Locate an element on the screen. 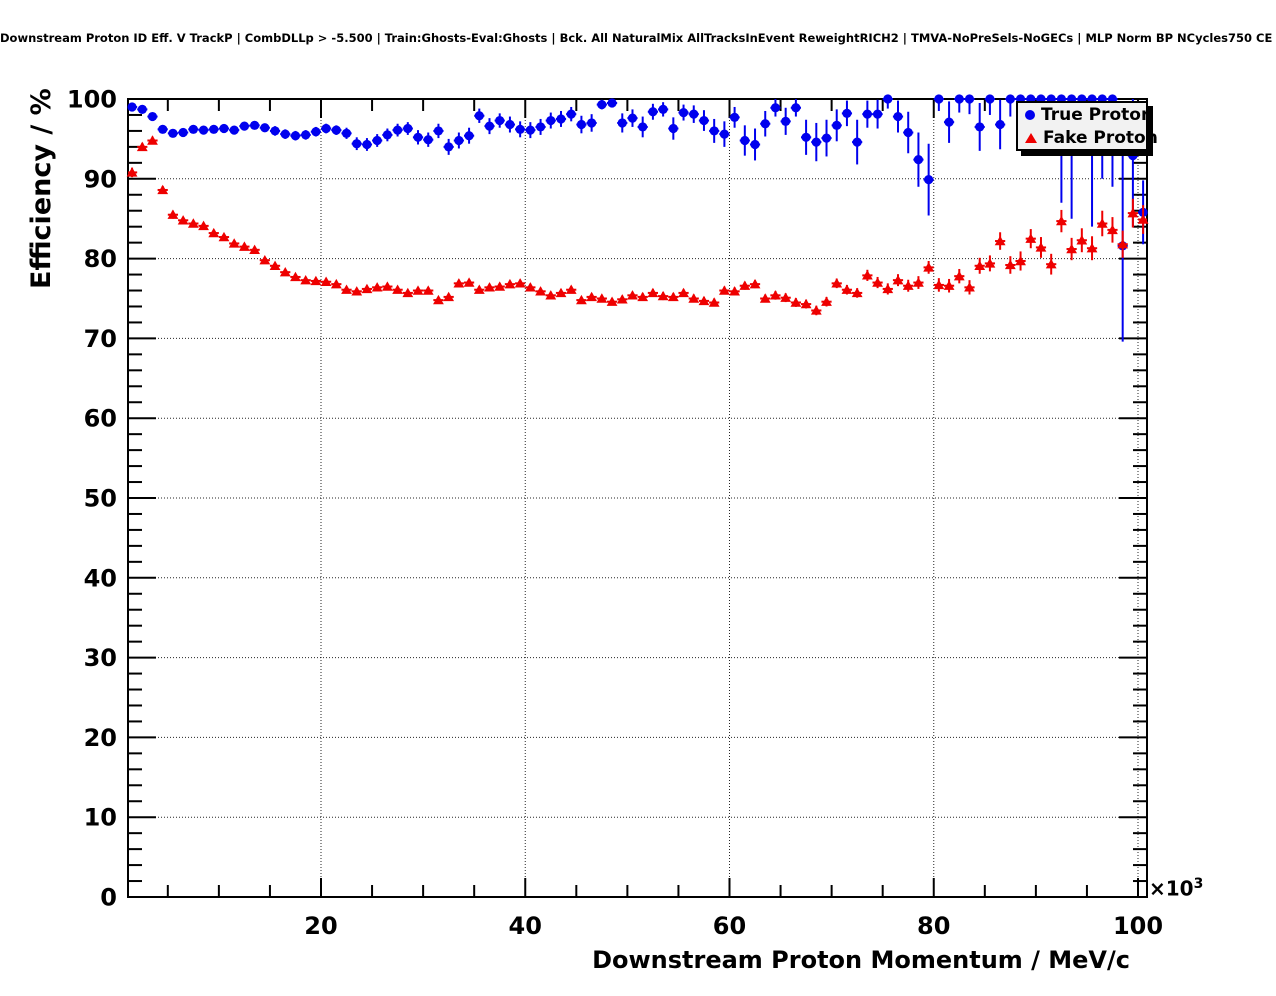  legend-entry-fake-proton: Fake Proton is located at coordinates (1088, 137).